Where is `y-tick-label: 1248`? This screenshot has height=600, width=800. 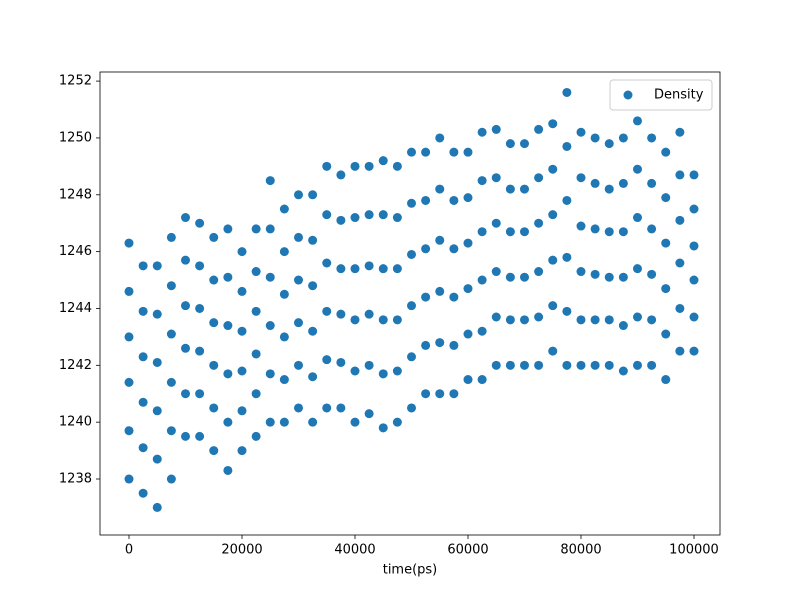 y-tick-label: 1248 is located at coordinates (75, 194).